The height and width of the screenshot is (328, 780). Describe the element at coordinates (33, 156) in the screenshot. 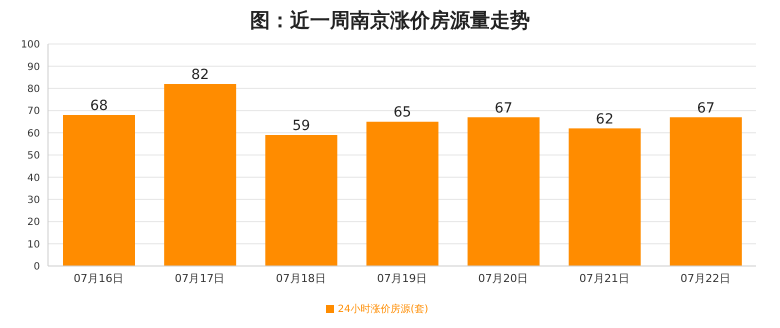

I see `y-tick-label: 50` at that location.